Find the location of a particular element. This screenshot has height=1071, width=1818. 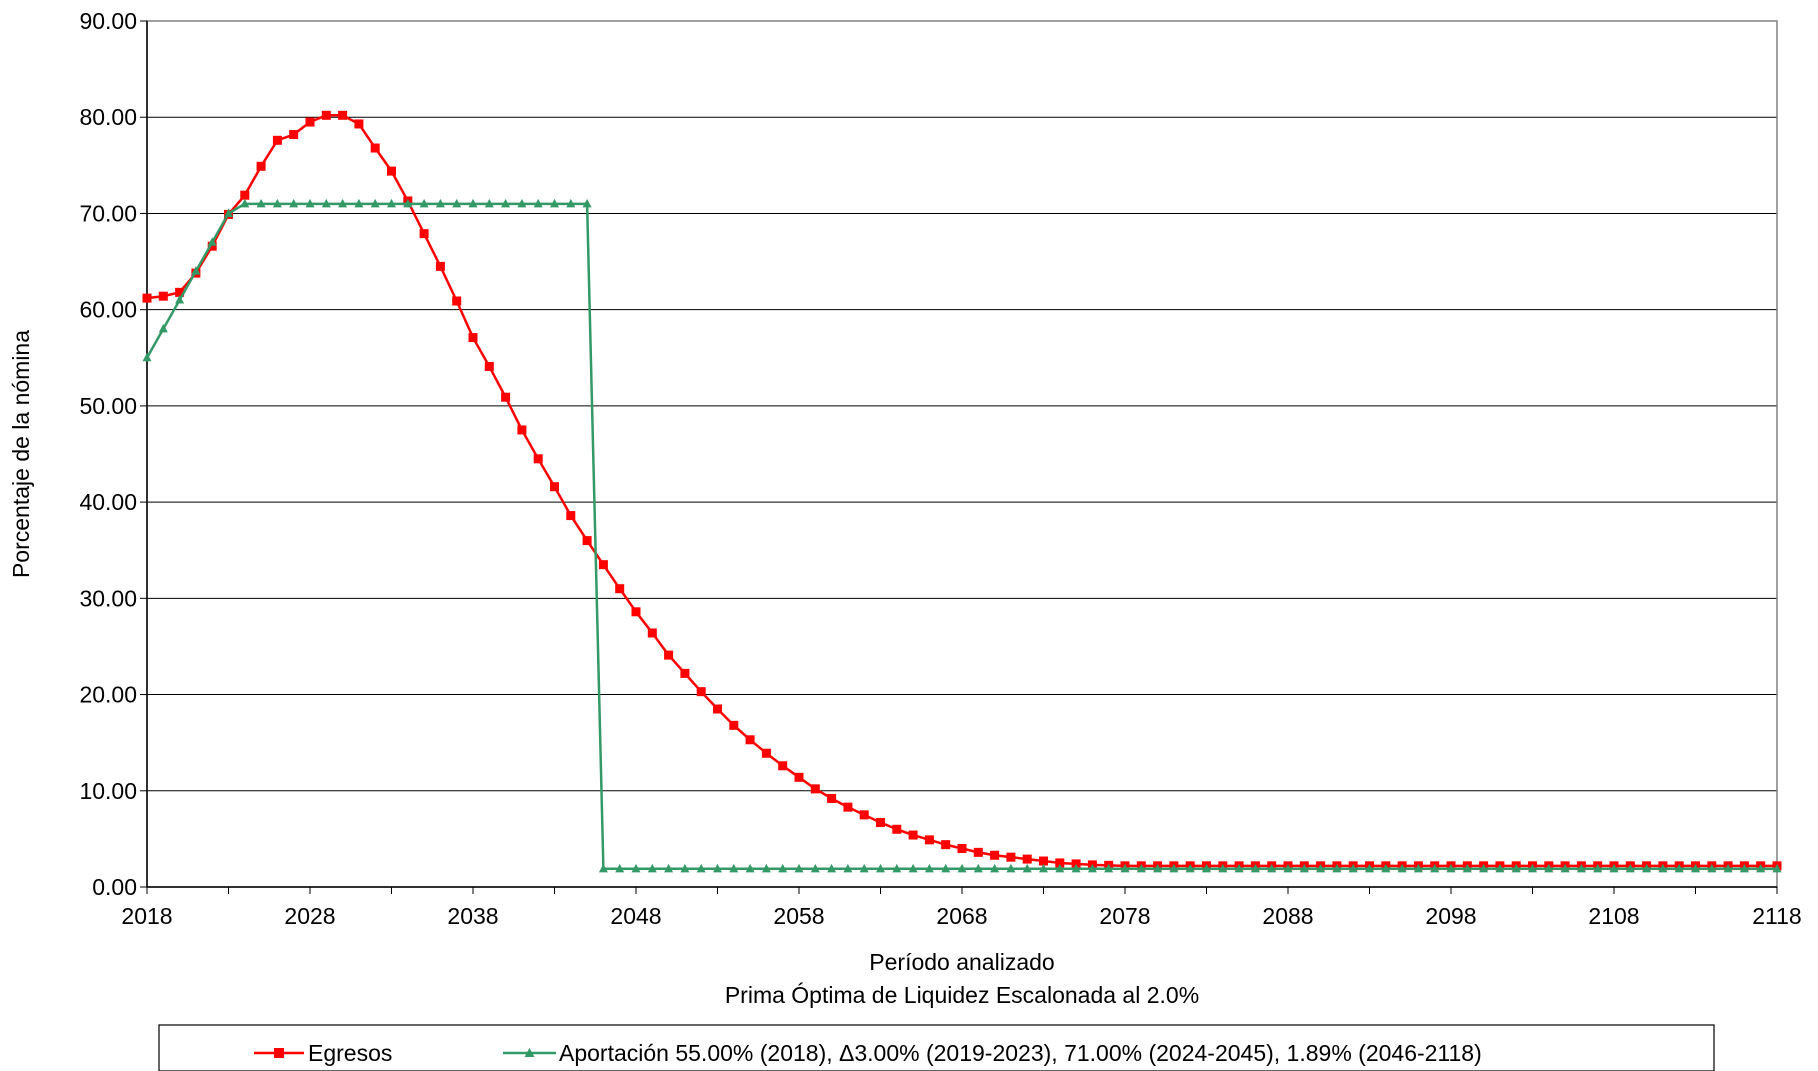

x-tick-label: 2018 is located at coordinates (146, 916).